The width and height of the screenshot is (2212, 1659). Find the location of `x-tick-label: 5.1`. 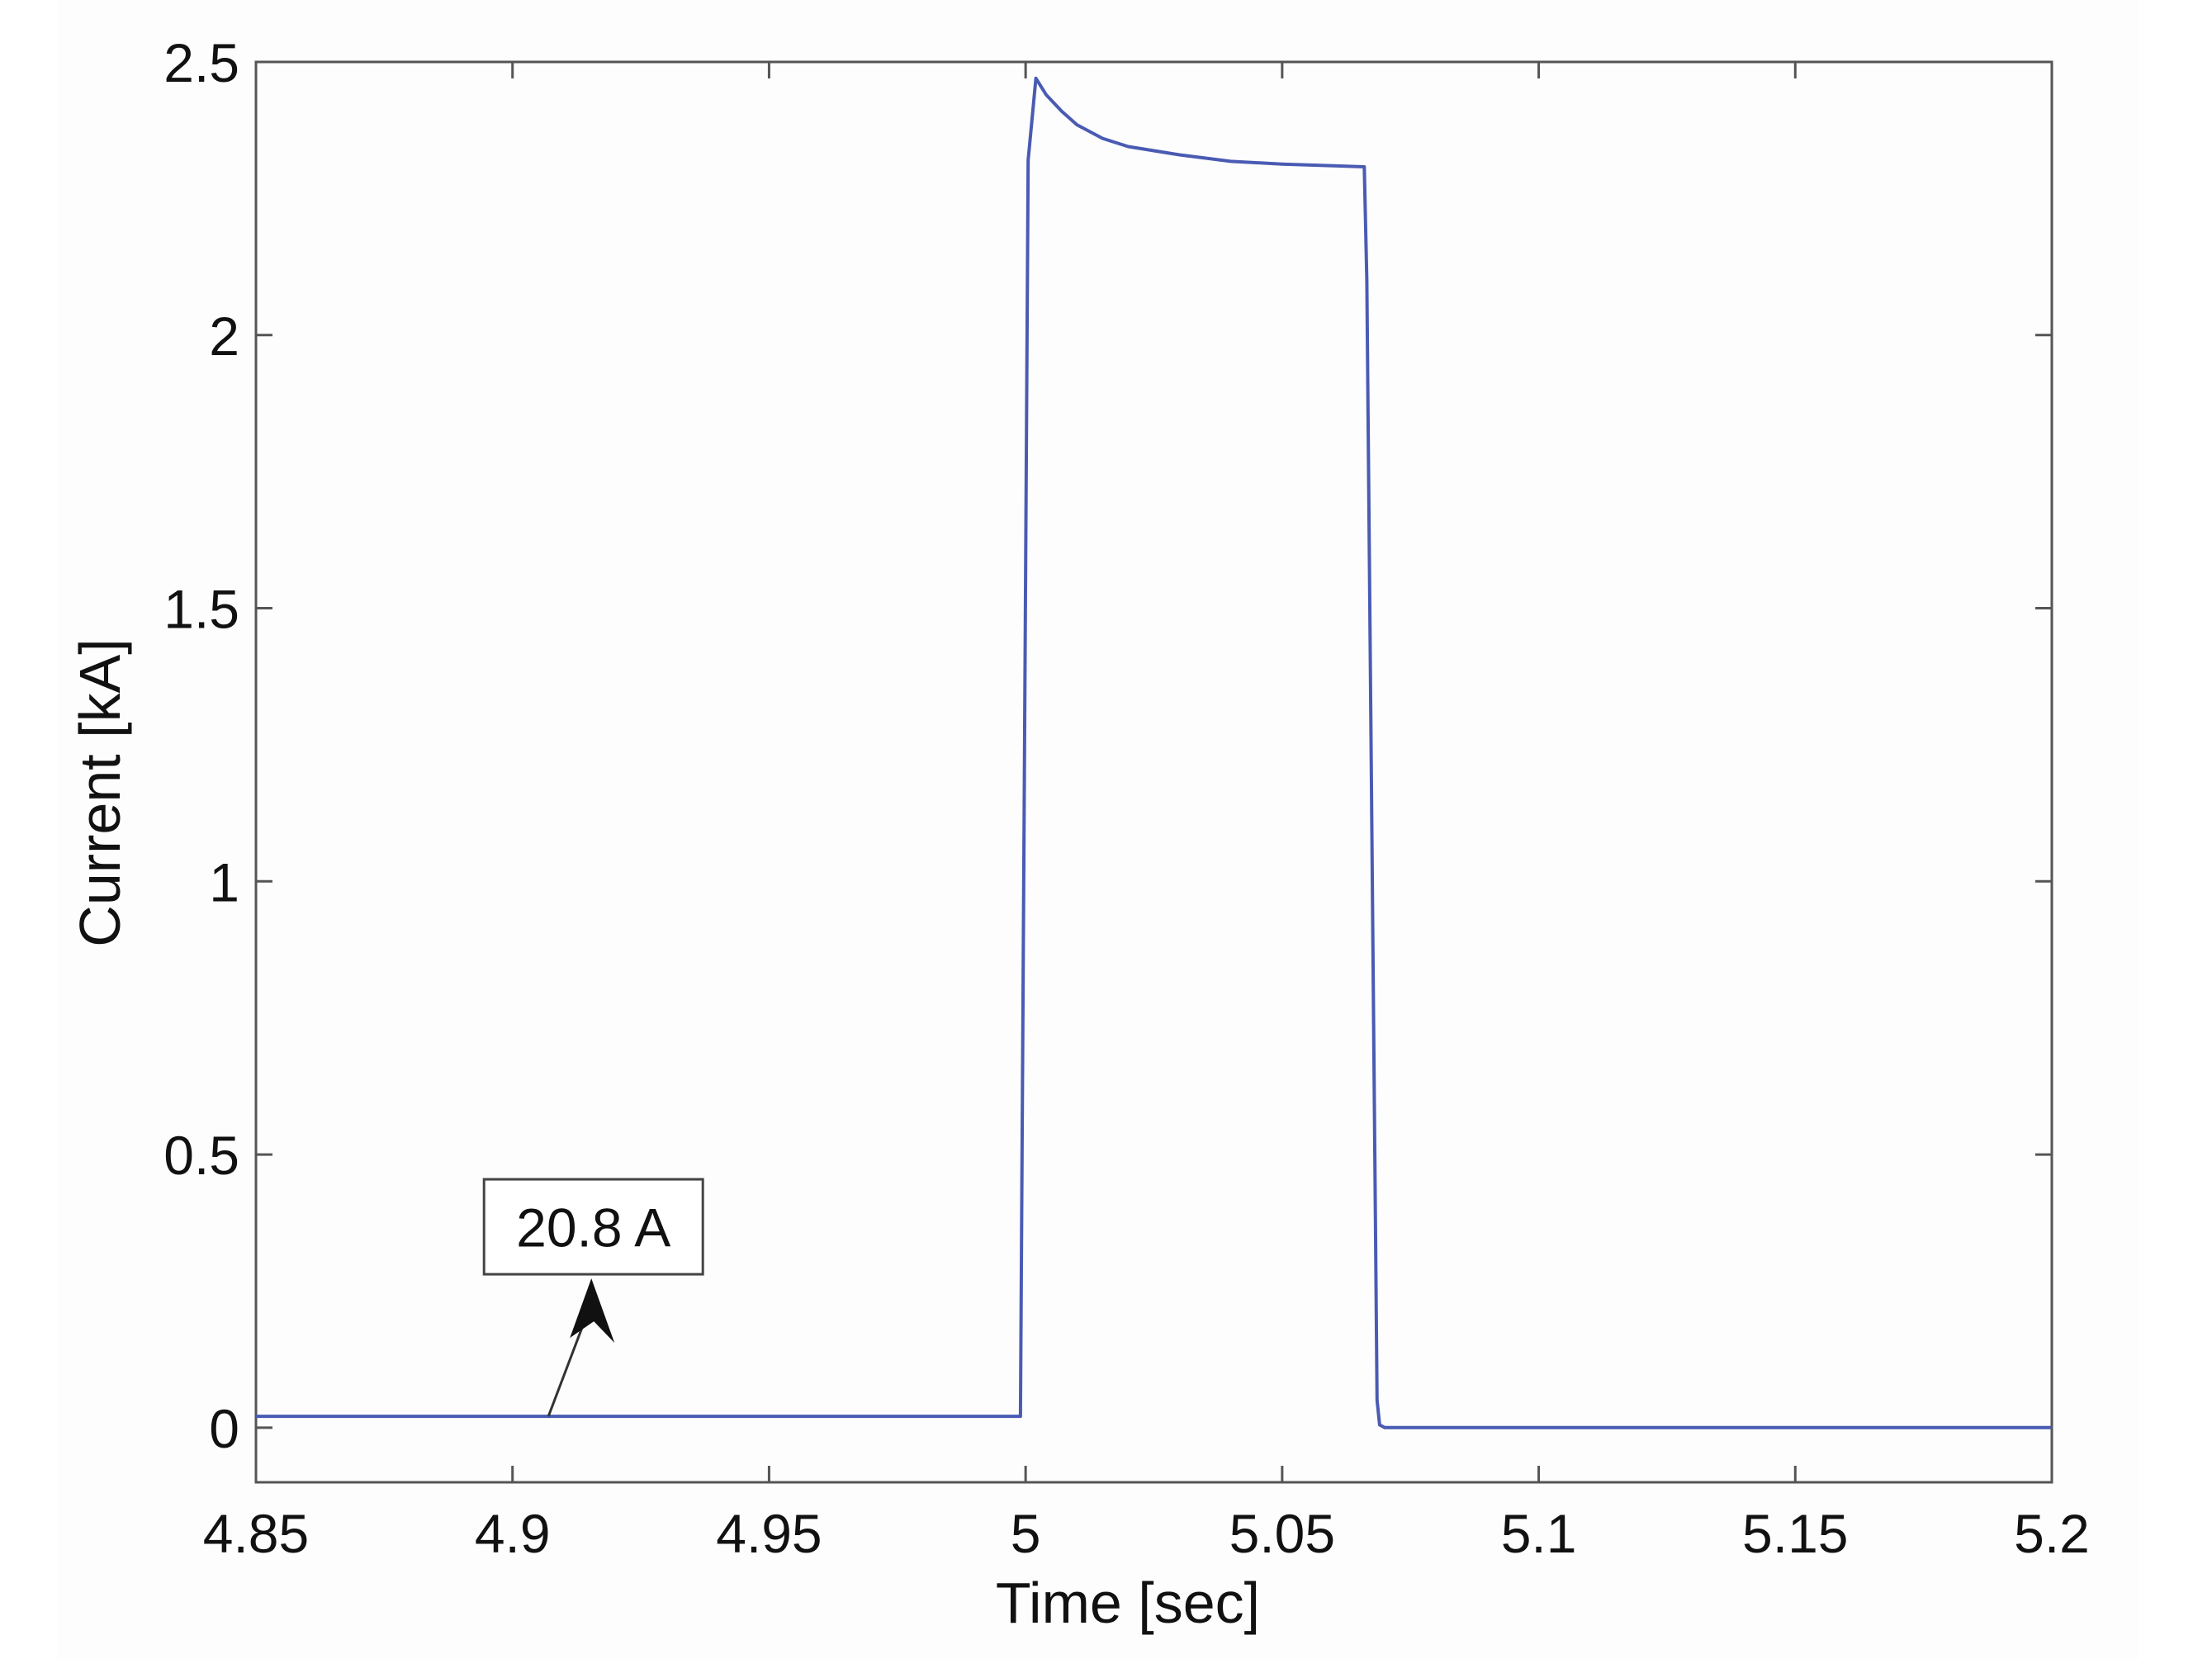

x-tick-label: 5.1 is located at coordinates (1539, 1533).